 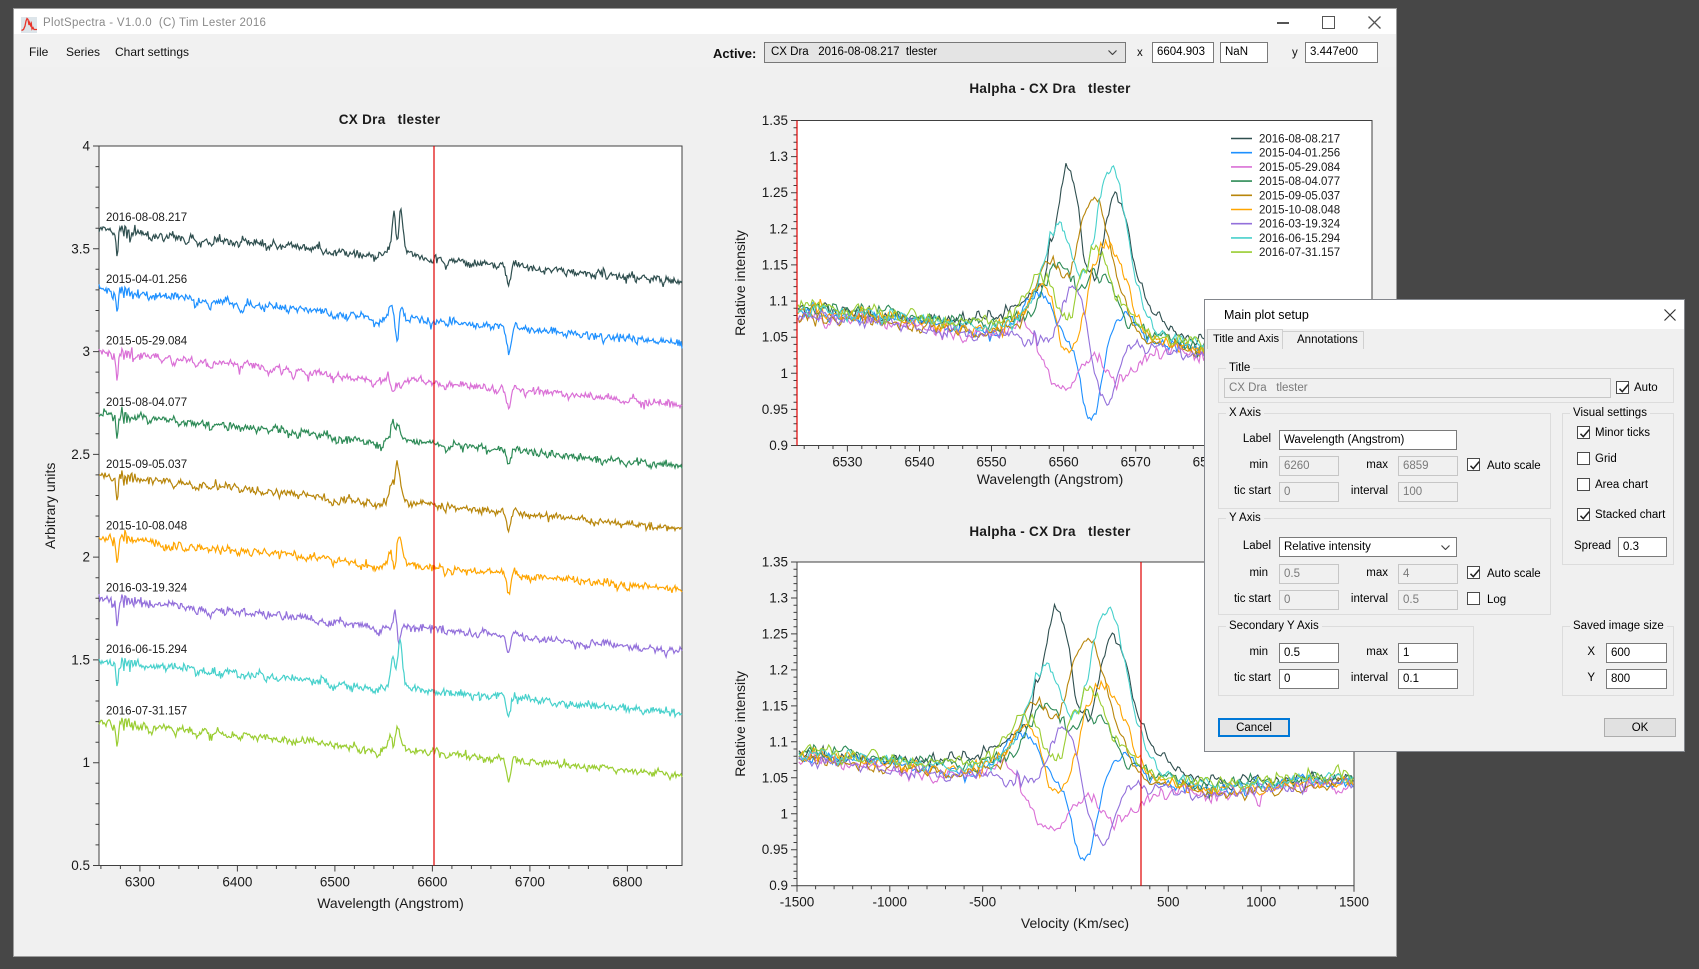 I want to click on svg-text: 6600, so click(x=432, y=882).